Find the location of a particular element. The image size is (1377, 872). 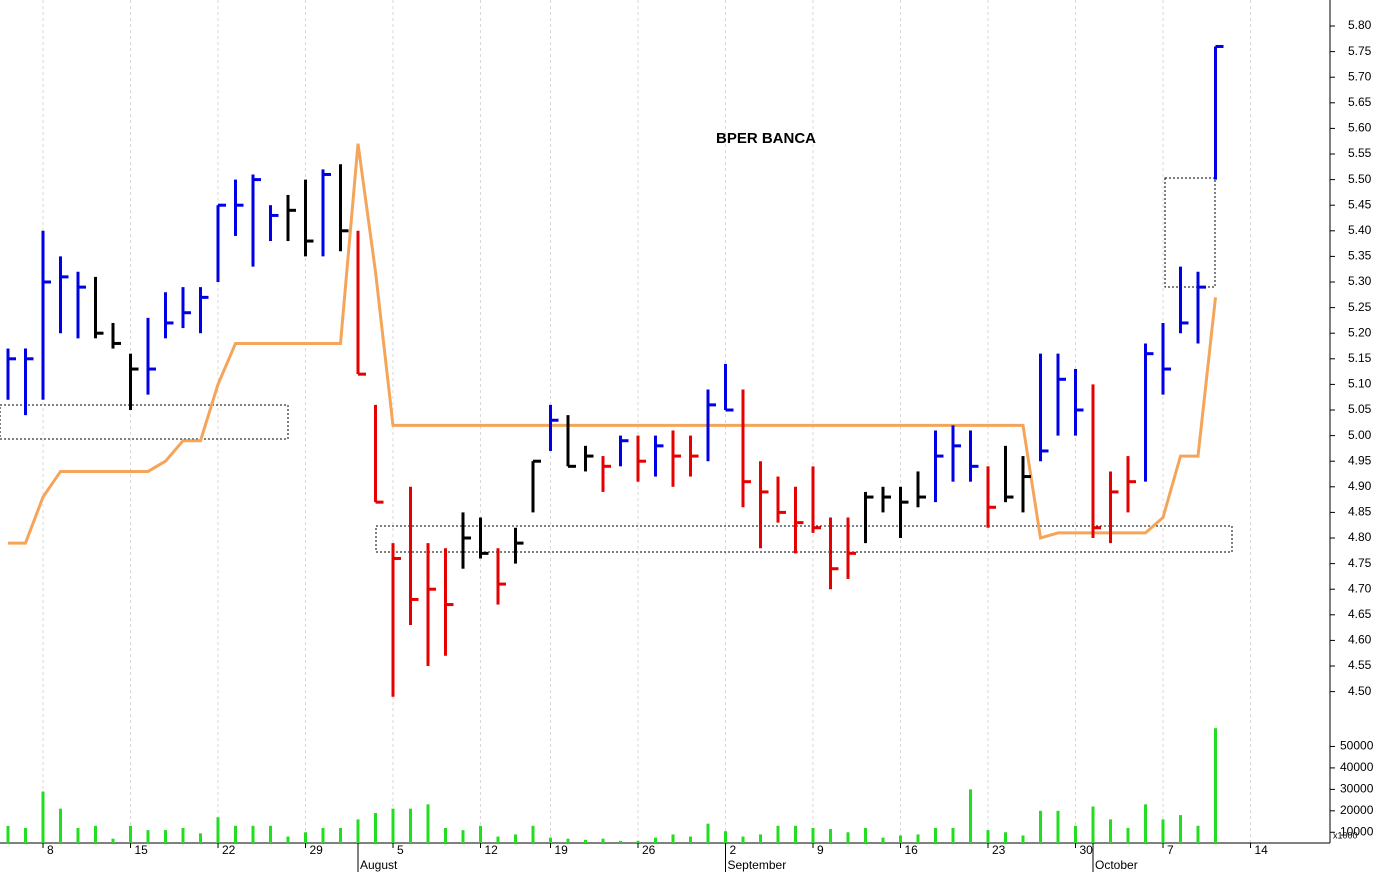

volume-tick-label: 20000 is located at coordinates (1357, 810).